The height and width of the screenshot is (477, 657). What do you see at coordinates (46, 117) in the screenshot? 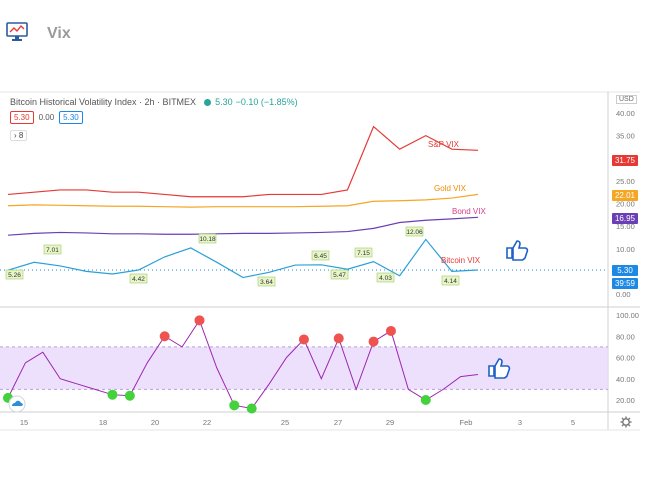
I see `ohlc-value-mid: 0.00` at bounding box center [46, 117].